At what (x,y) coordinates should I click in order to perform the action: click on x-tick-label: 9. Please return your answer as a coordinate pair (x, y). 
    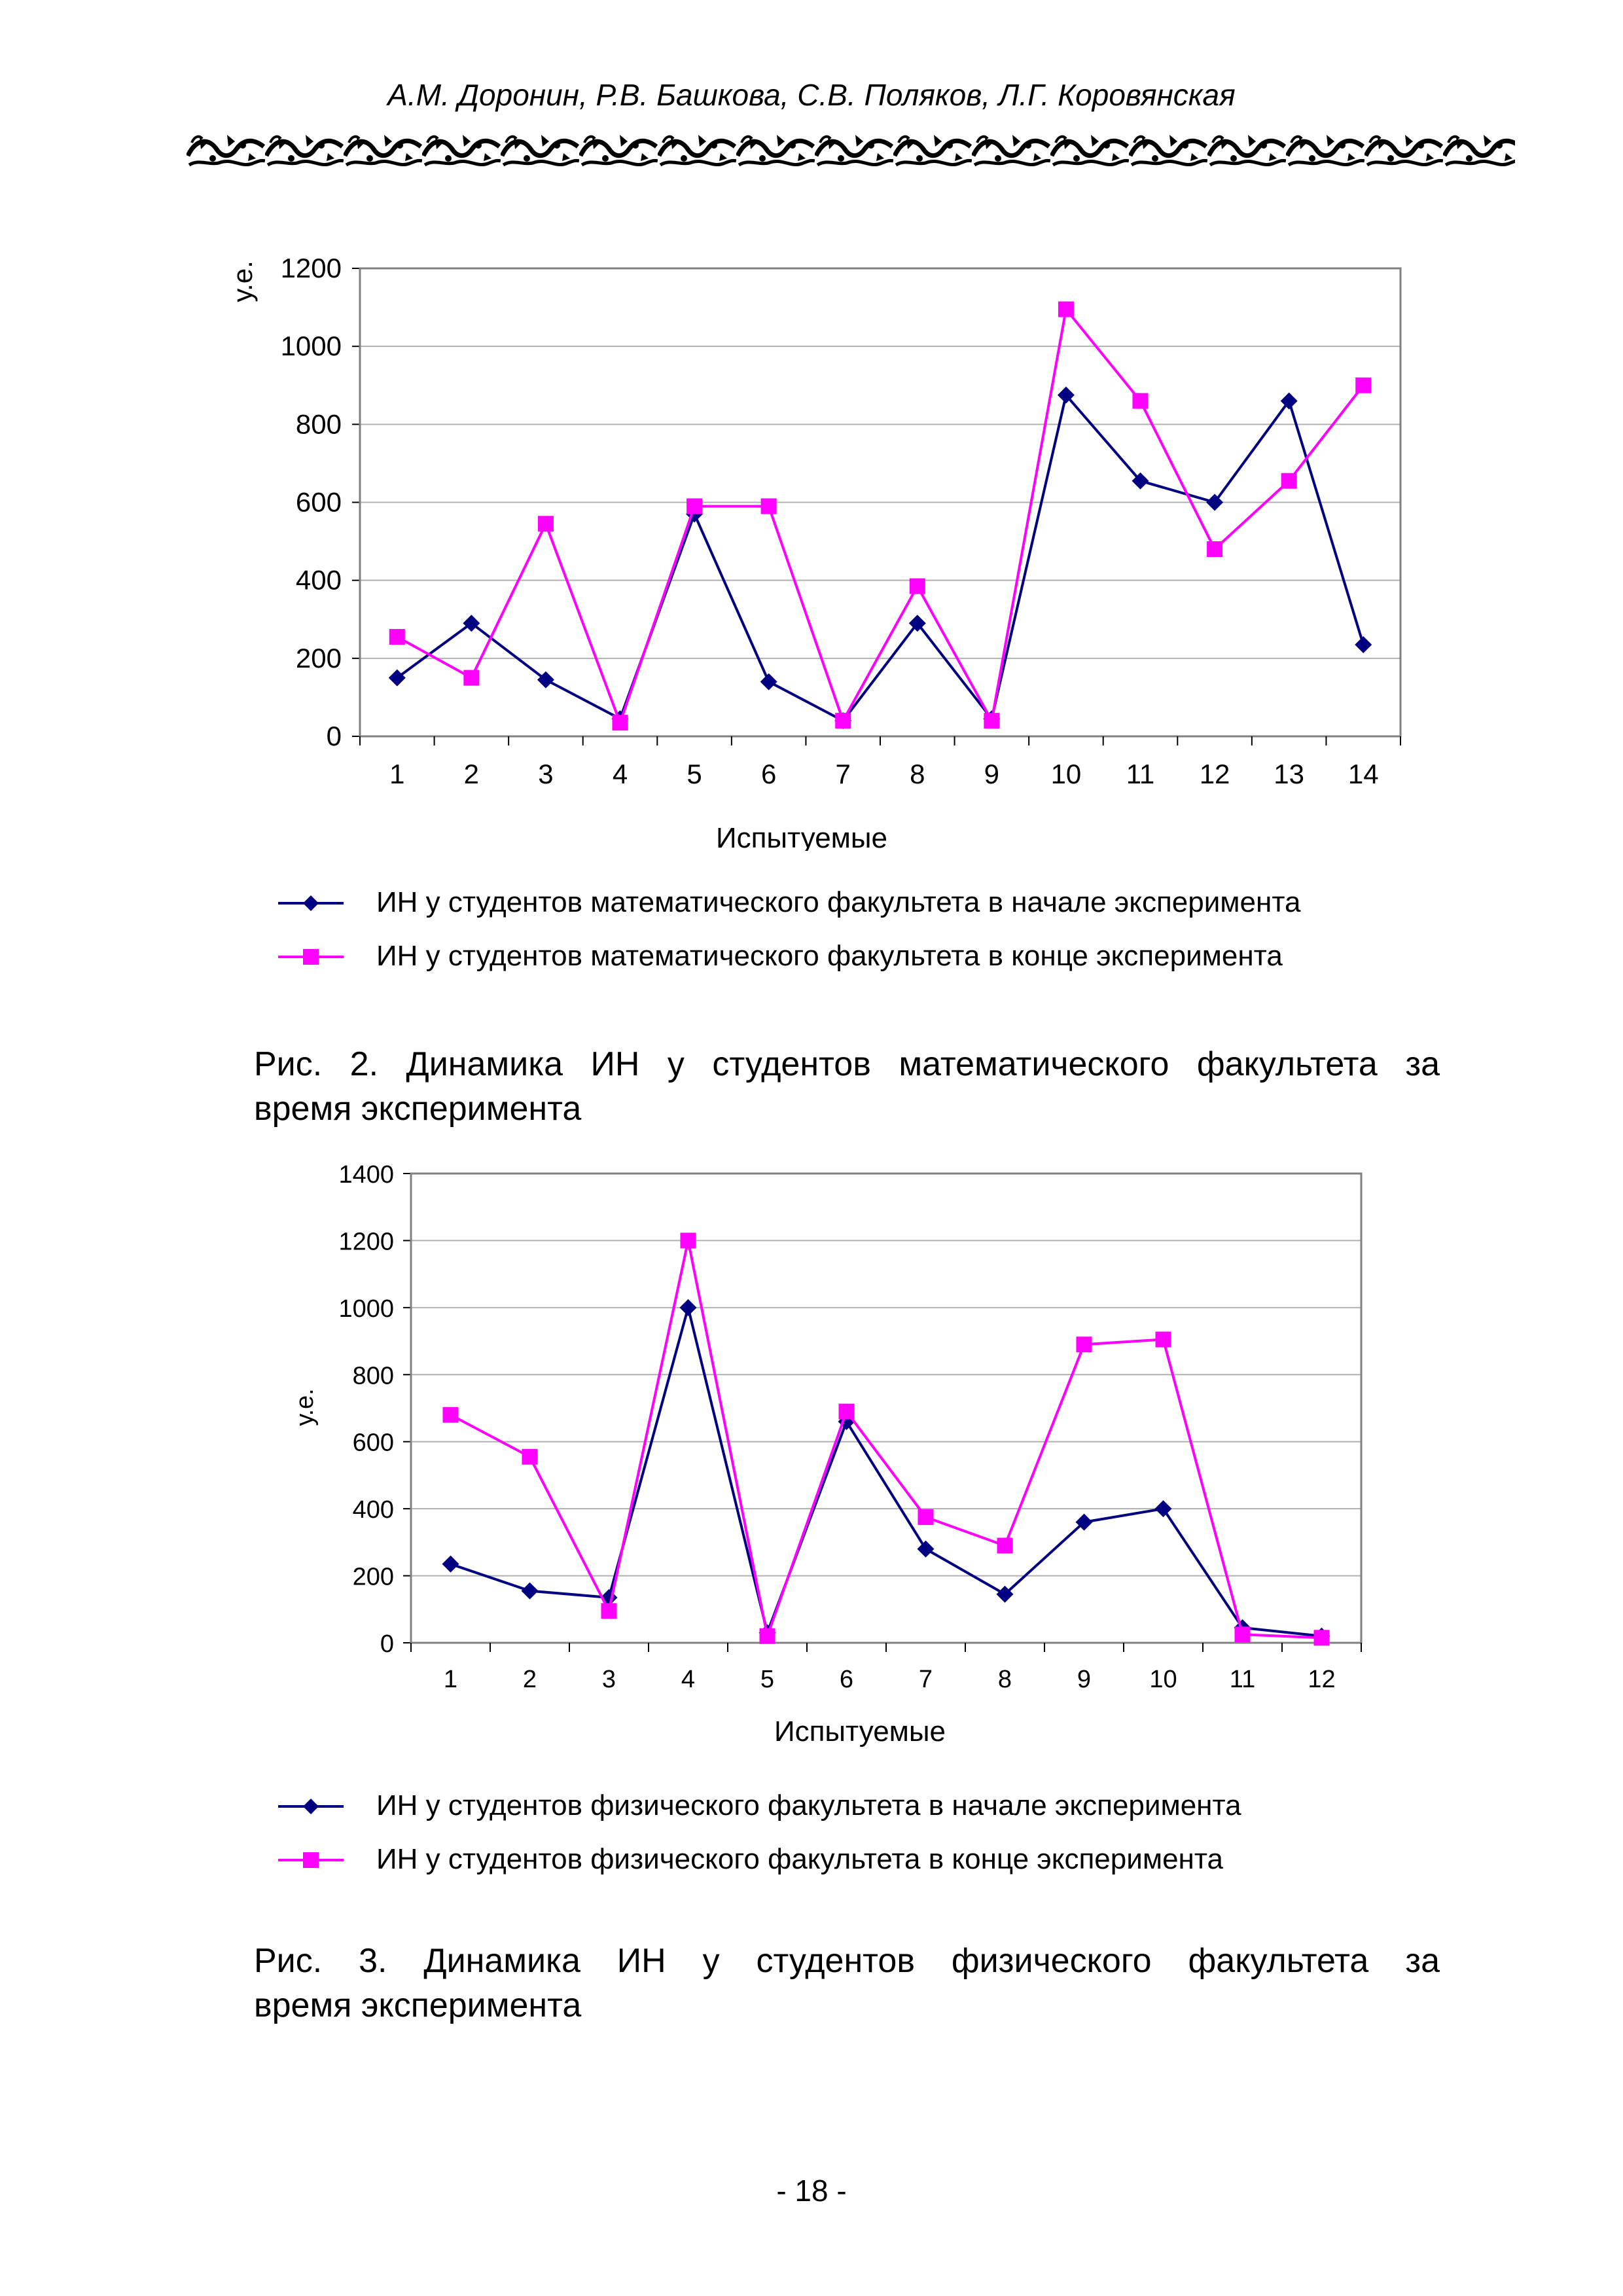
    Looking at the image, I should click on (991, 774).